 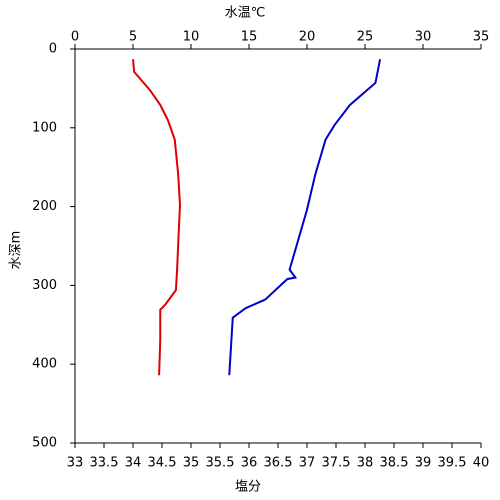 What do you see at coordinates (104, 463) in the screenshot?
I see `x-tick-label: 33.5` at bounding box center [104, 463].